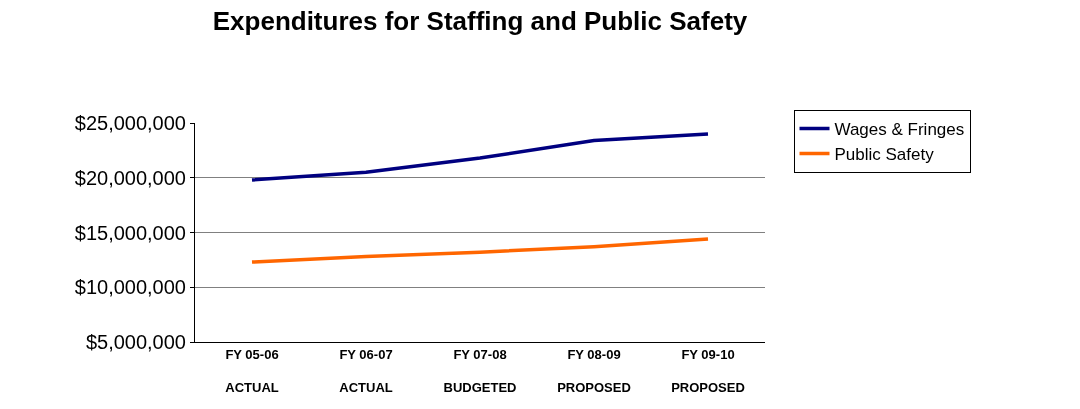 The height and width of the screenshot is (409, 1080). I want to click on chart-title: Expenditures for Staffing and Public Safety, so click(480, 21).